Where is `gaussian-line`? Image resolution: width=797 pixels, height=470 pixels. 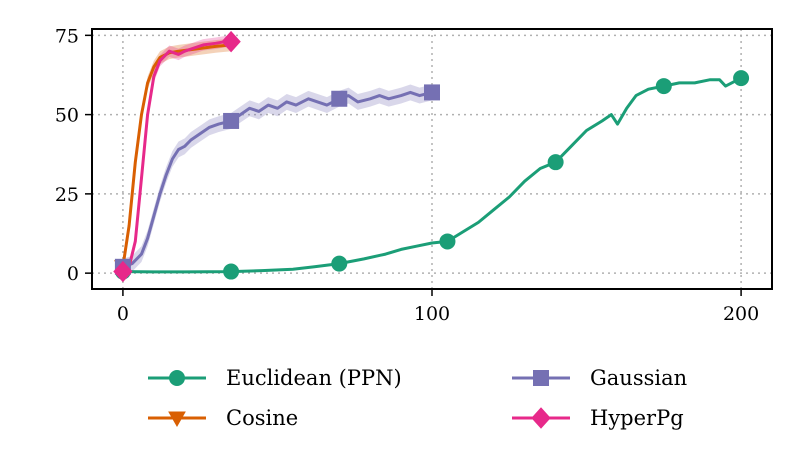
gaussian-line is located at coordinates (277, 179).